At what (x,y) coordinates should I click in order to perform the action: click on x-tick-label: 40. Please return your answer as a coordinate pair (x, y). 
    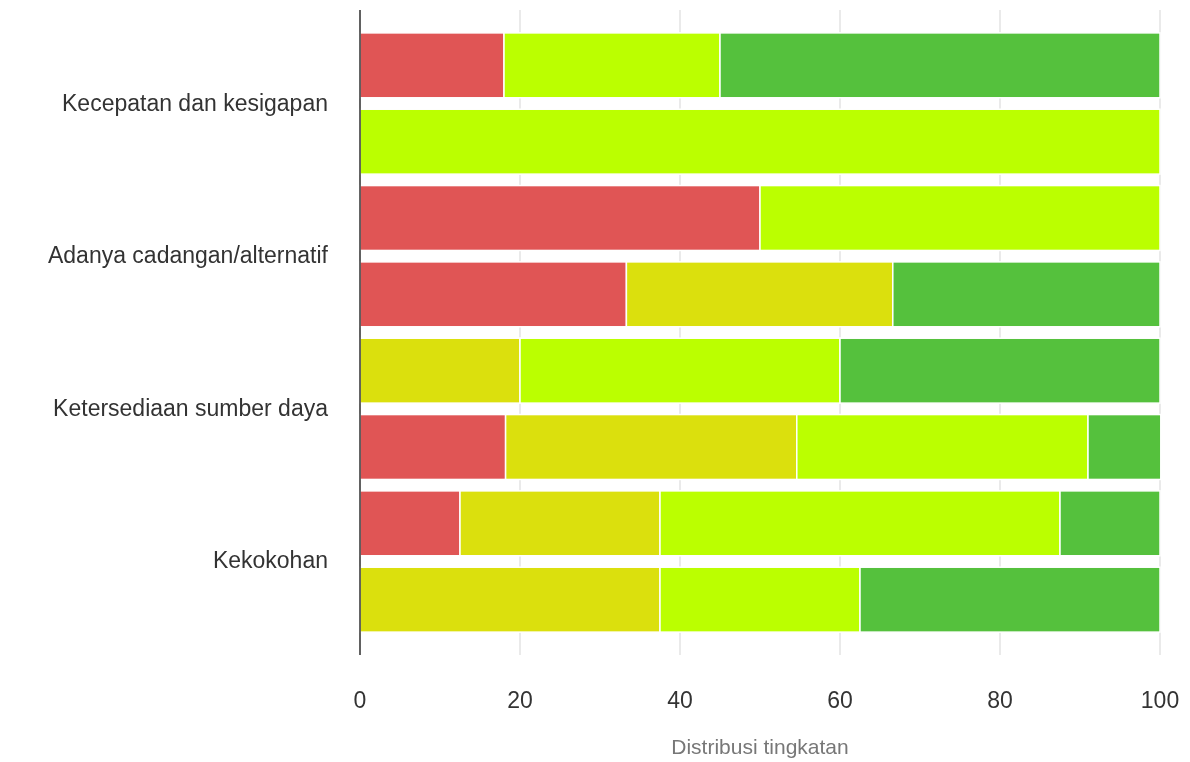
    Looking at the image, I should click on (680, 700).